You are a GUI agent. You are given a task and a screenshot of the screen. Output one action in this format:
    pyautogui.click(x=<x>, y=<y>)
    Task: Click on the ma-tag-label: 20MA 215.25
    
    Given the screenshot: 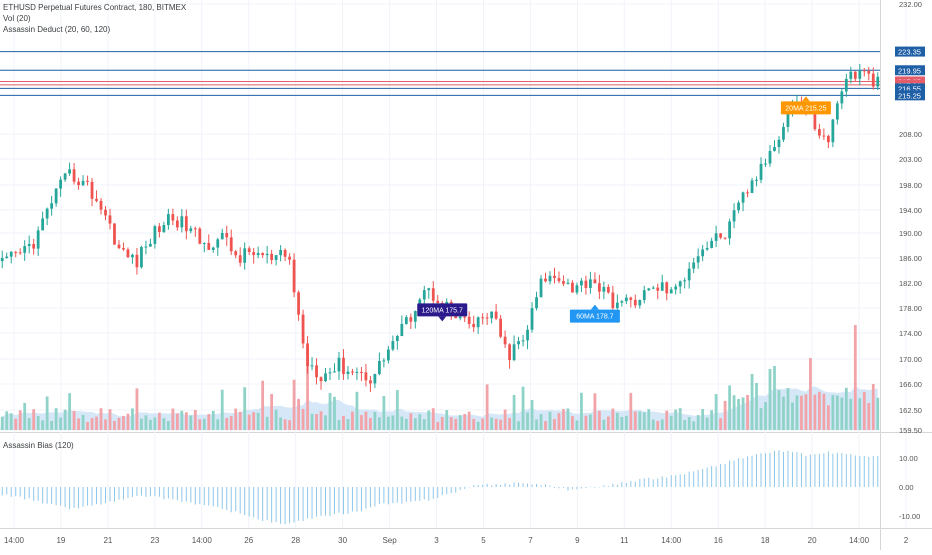 What is the action you would take?
    pyautogui.click(x=805, y=108)
    